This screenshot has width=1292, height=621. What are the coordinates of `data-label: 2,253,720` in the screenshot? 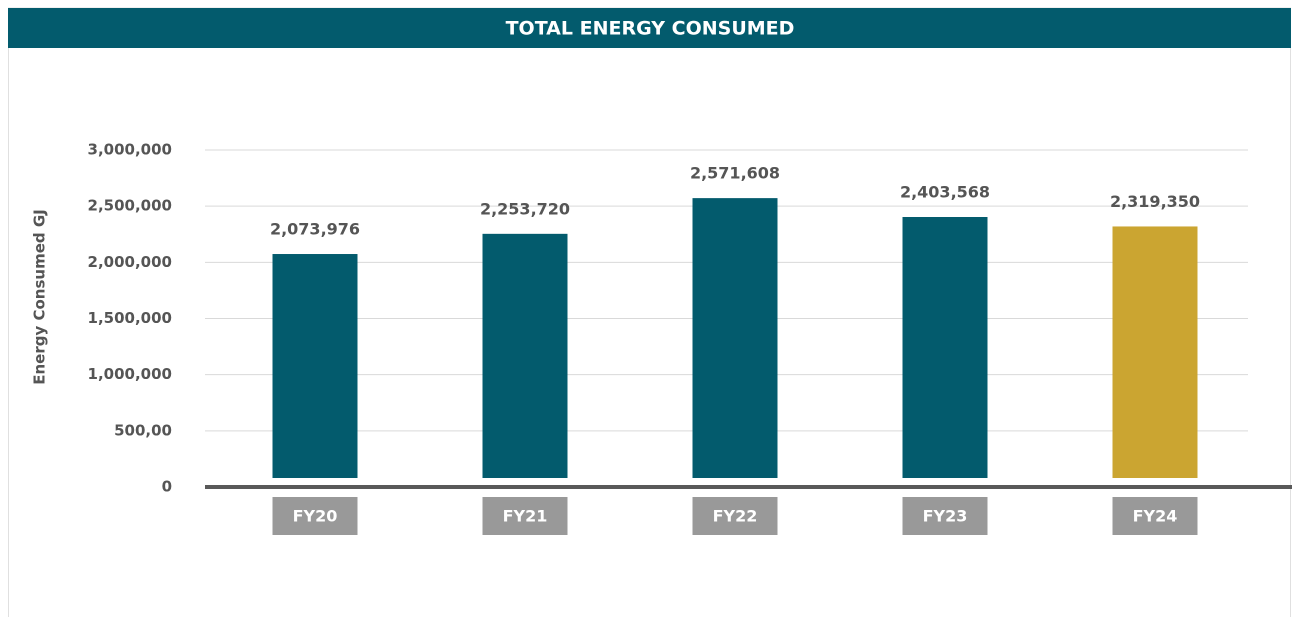 It's located at (525, 208).